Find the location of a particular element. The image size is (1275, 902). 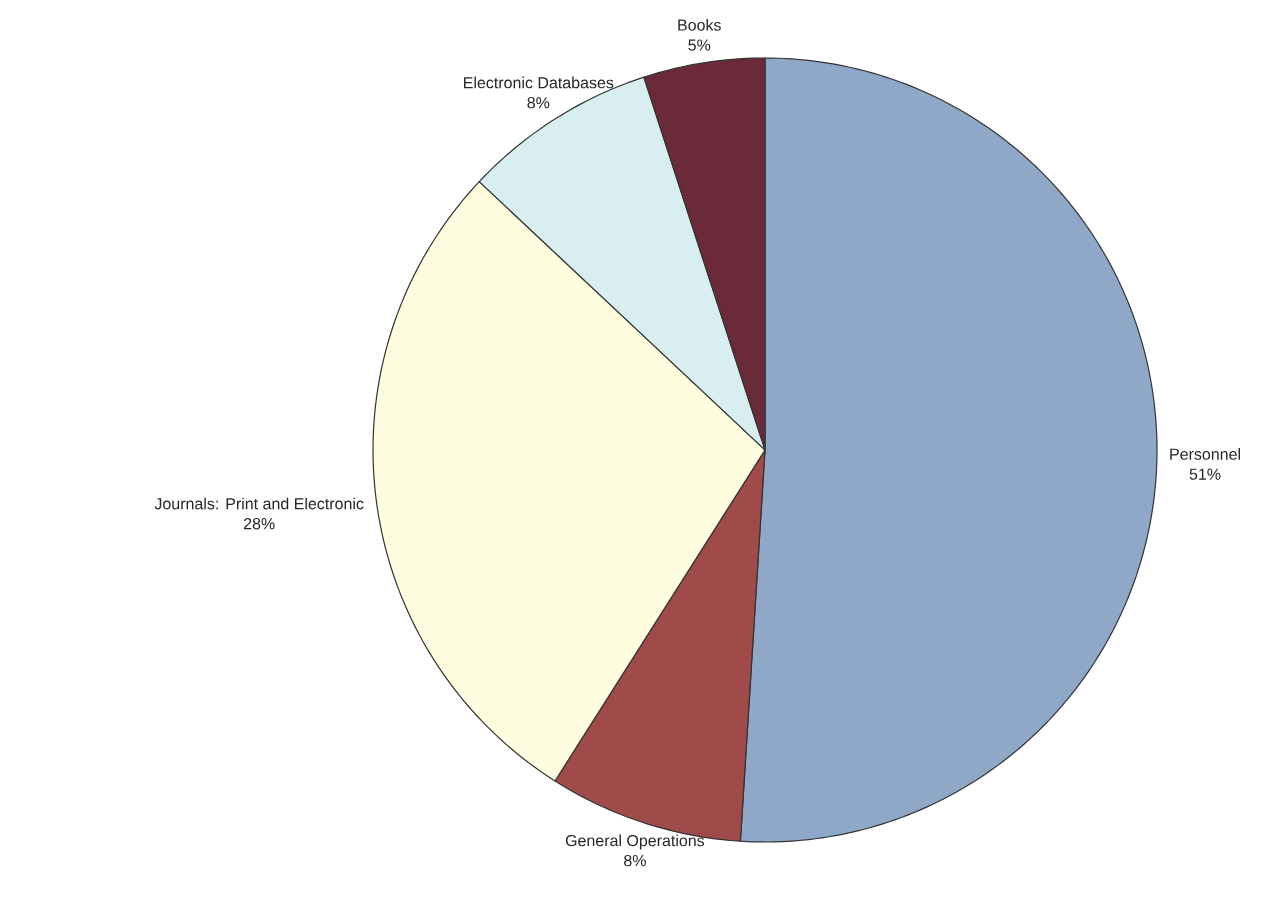

slice-label: General Operations is located at coordinates (635, 842).